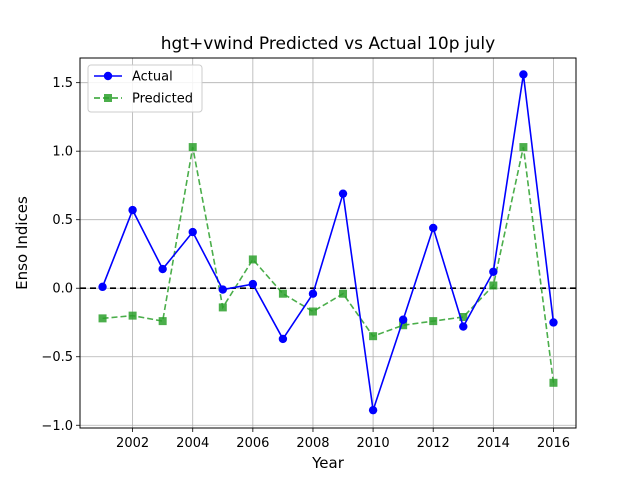 The height and width of the screenshot is (480, 640). Describe the element at coordinates (62, 220) in the screenshot. I see `y-tick-label: 0.5` at that location.